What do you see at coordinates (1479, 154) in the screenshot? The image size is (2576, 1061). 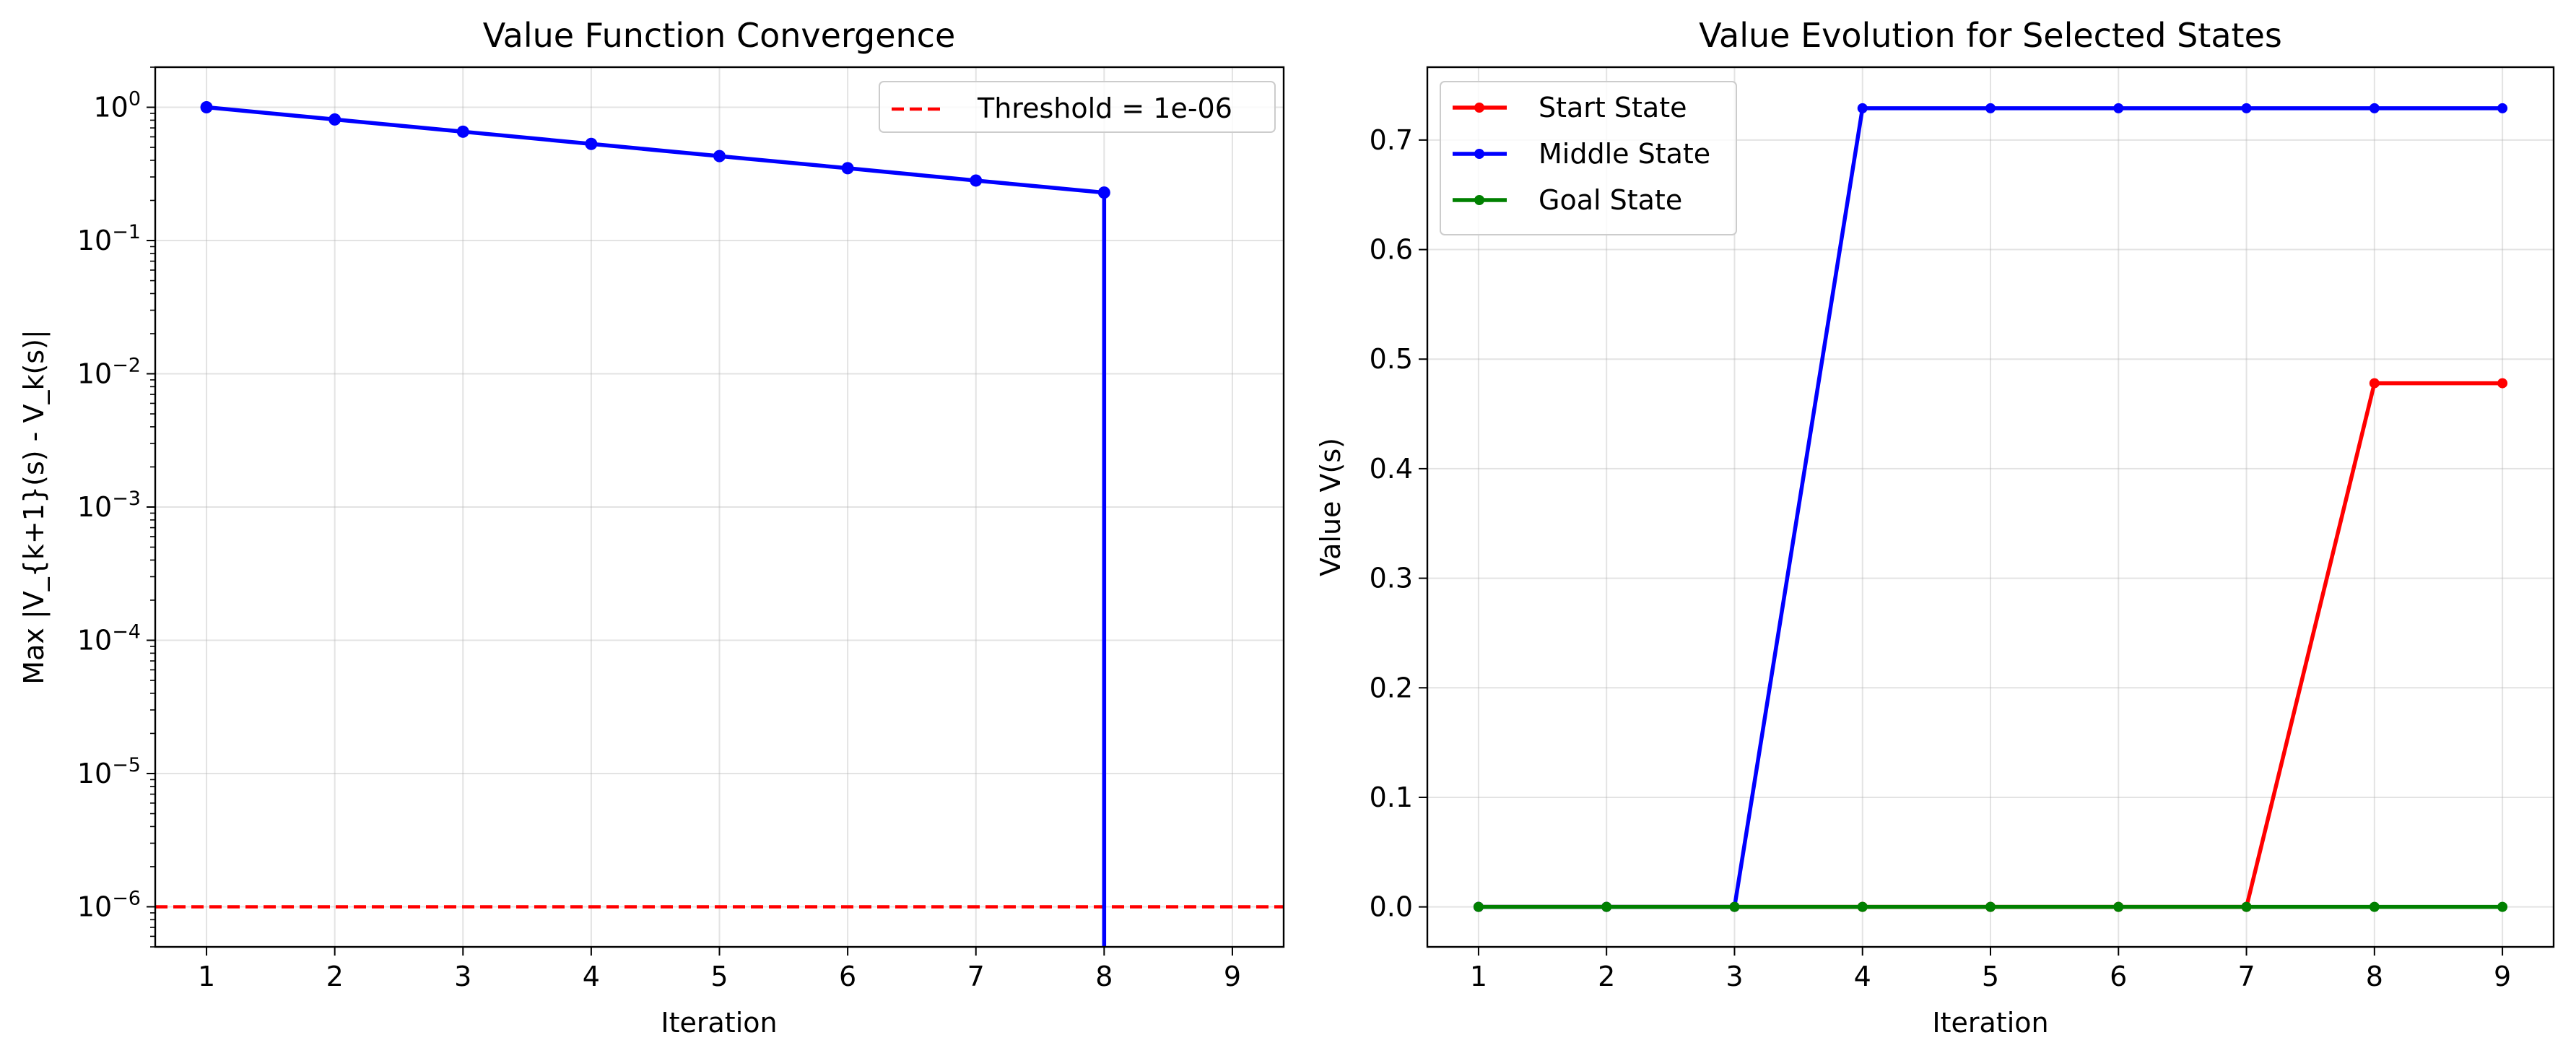 I see `legend-marker-middle-state` at bounding box center [1479, 154].